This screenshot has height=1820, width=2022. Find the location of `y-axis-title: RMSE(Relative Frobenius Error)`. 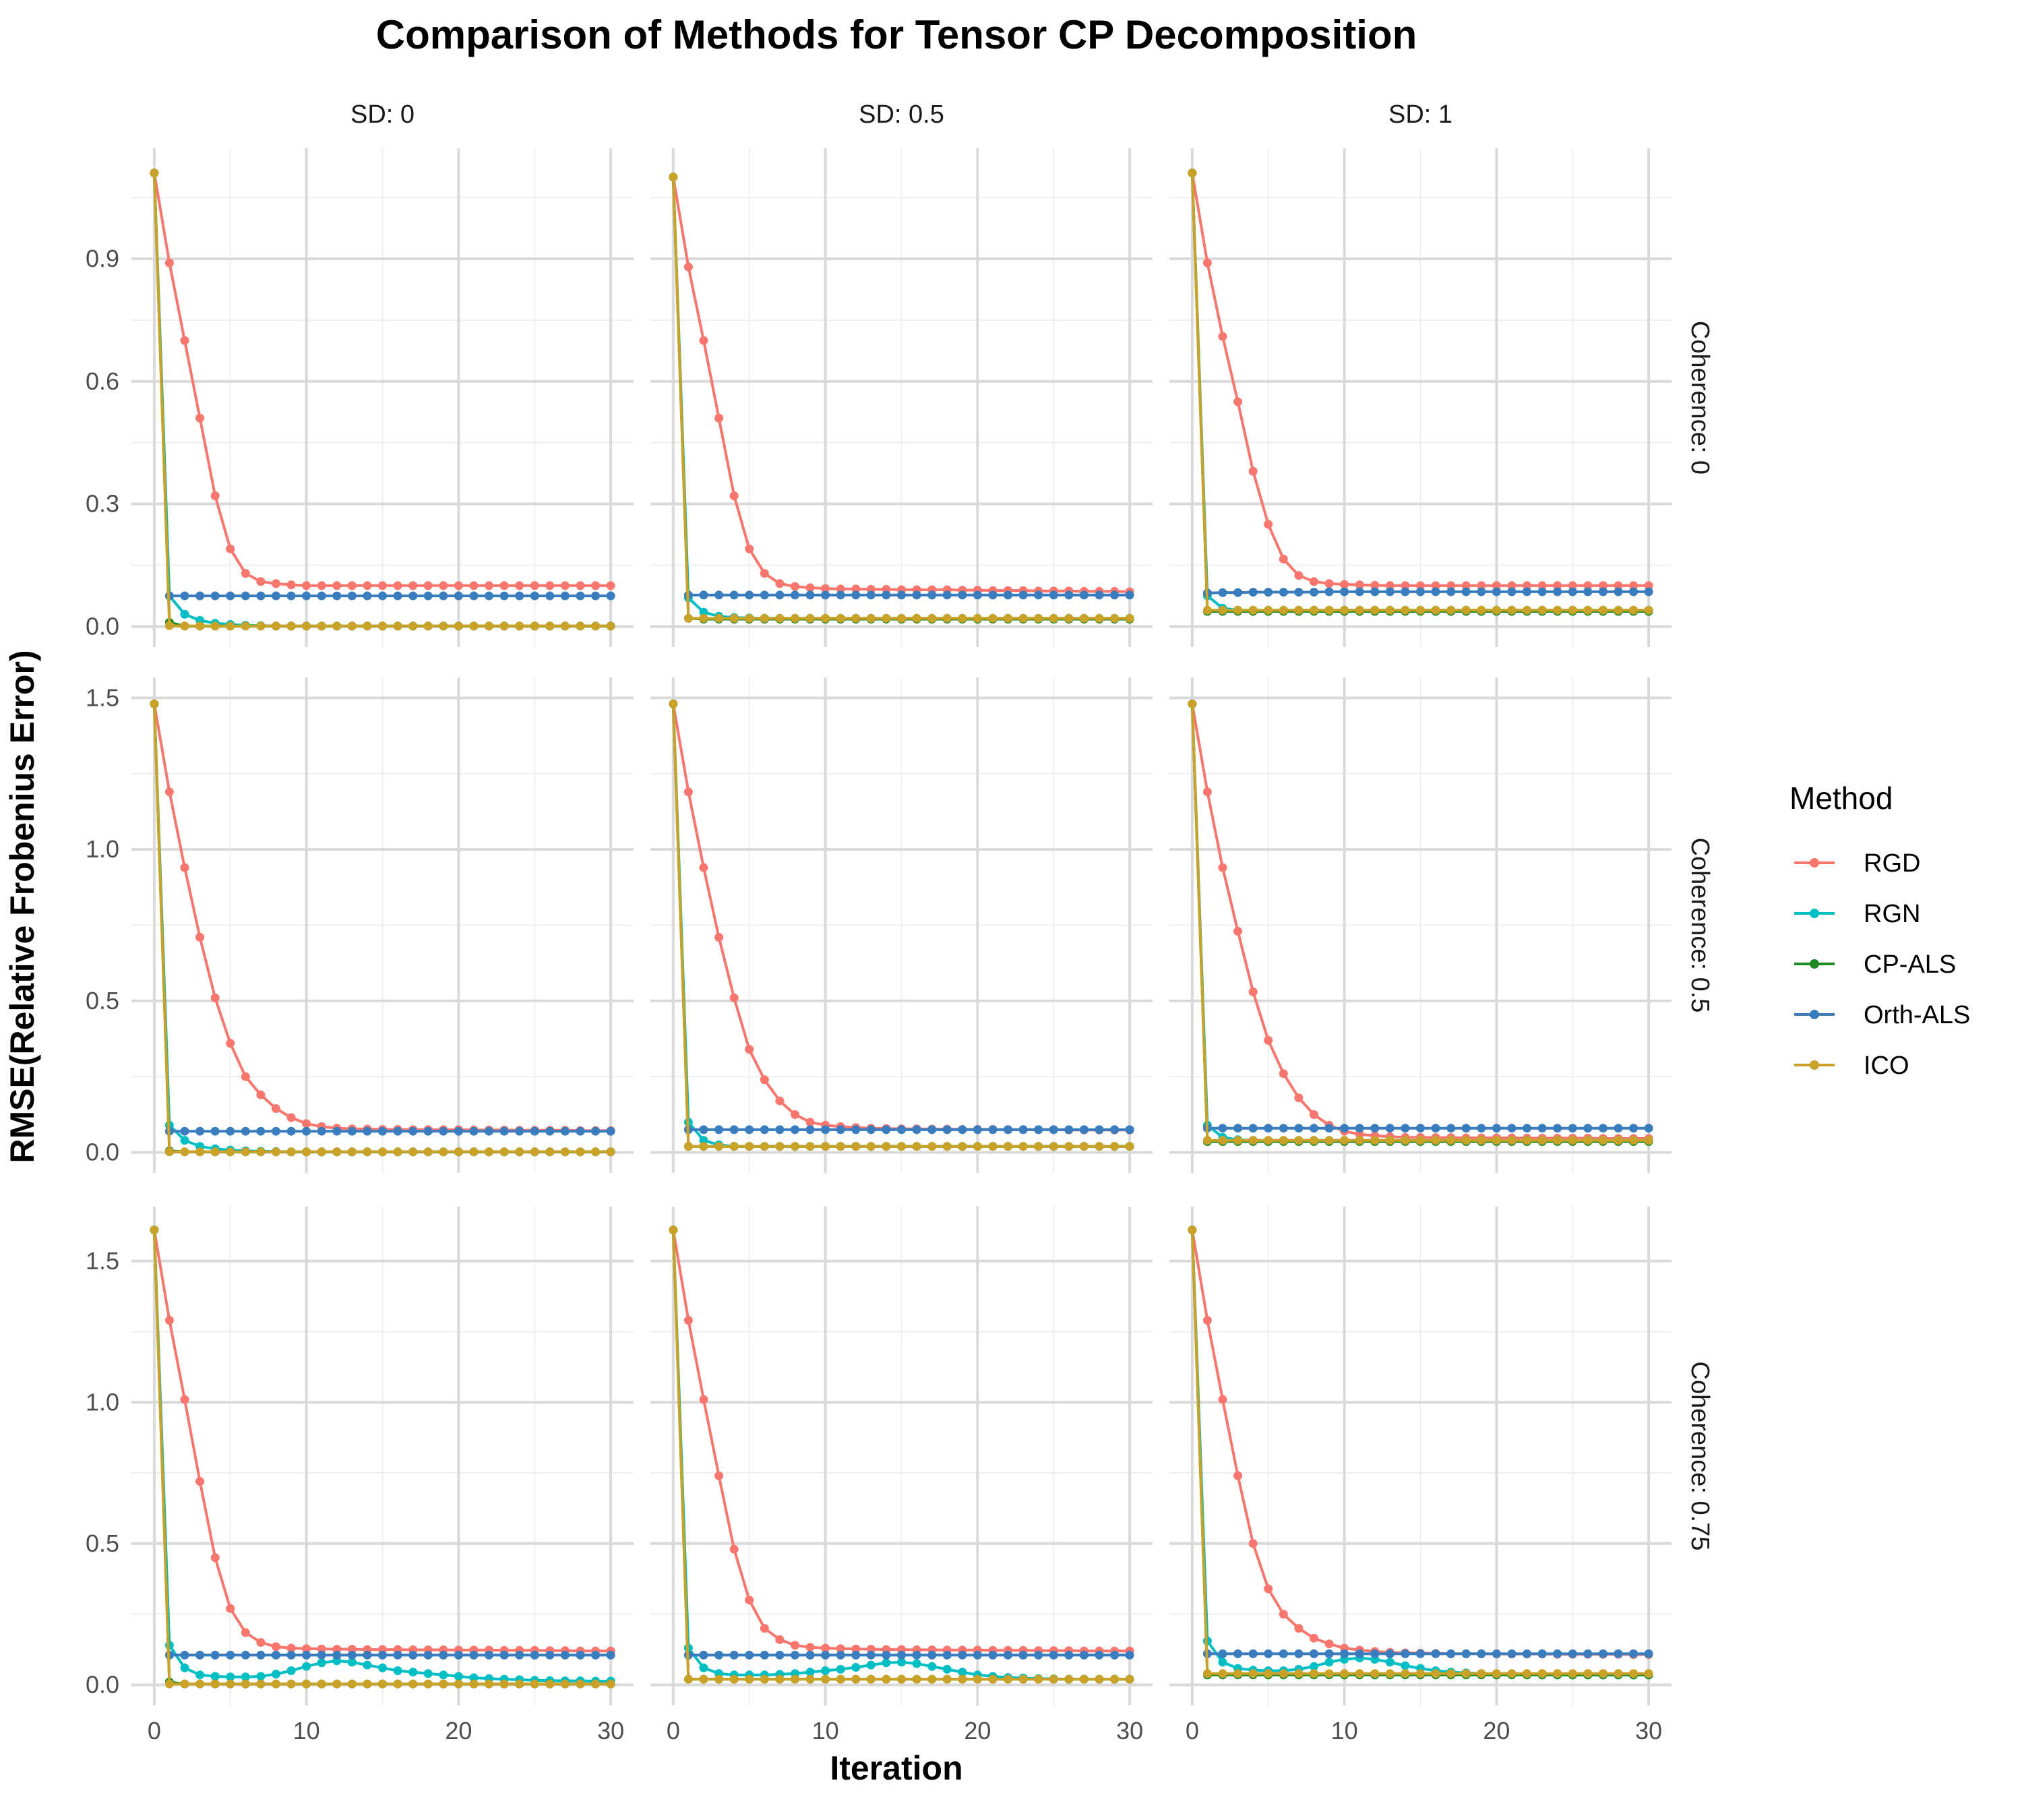

y-axis-title: RMSE(Relative Frobenius Error) is located at coordinates (22, 906).